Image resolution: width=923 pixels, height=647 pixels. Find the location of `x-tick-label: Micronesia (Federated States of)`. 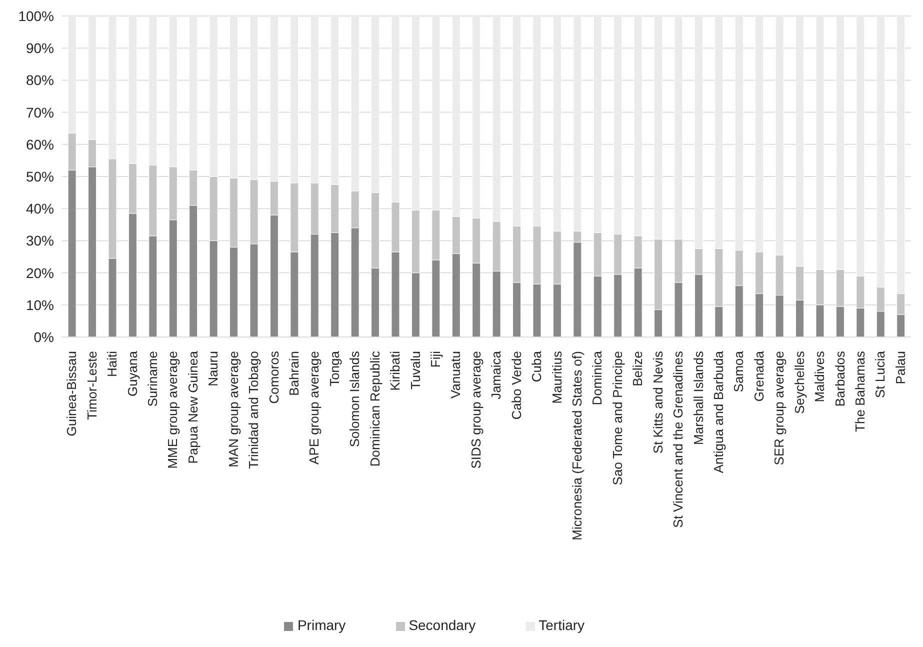

x-tick-label: Micronesia (Federated States of) is located at coordinates (576, 445).